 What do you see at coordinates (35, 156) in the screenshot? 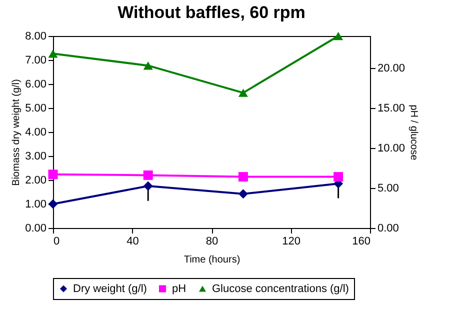
I see `y-tick-label: 3.00` at bounding box center [35, 156].